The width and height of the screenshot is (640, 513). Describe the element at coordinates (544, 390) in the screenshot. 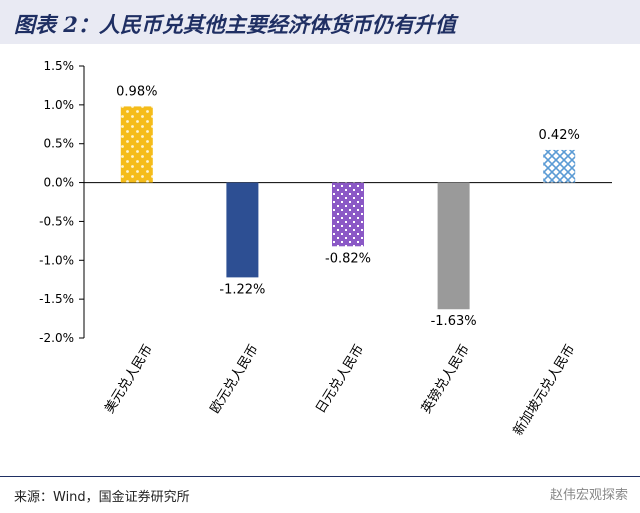

I see `category-label-5: 新加坡元兑人民币` at that location.